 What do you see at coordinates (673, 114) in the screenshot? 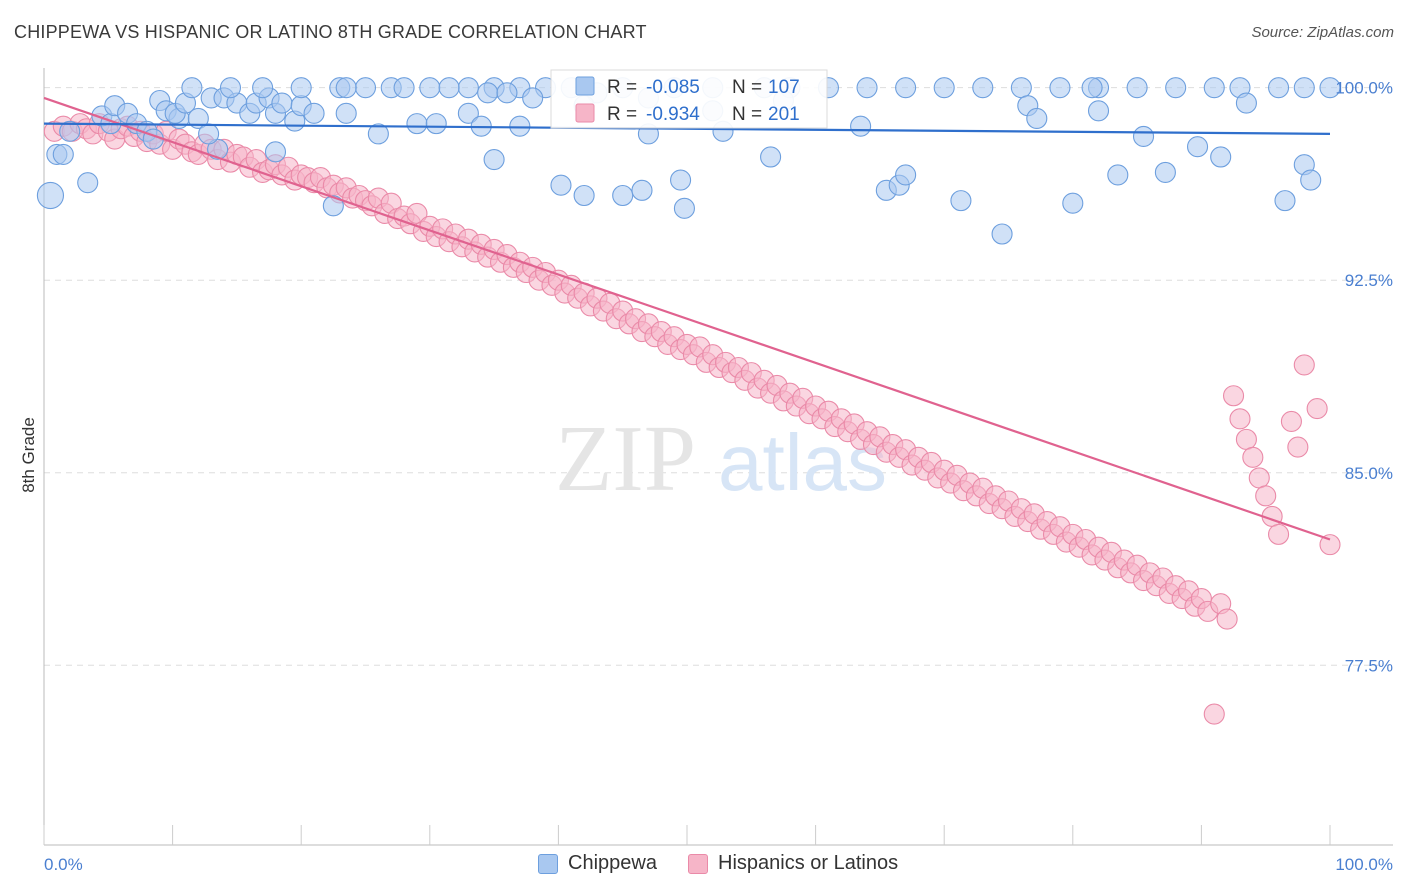
I see `stats-r-value-2: -0.934` at bounding box center [673, 114].